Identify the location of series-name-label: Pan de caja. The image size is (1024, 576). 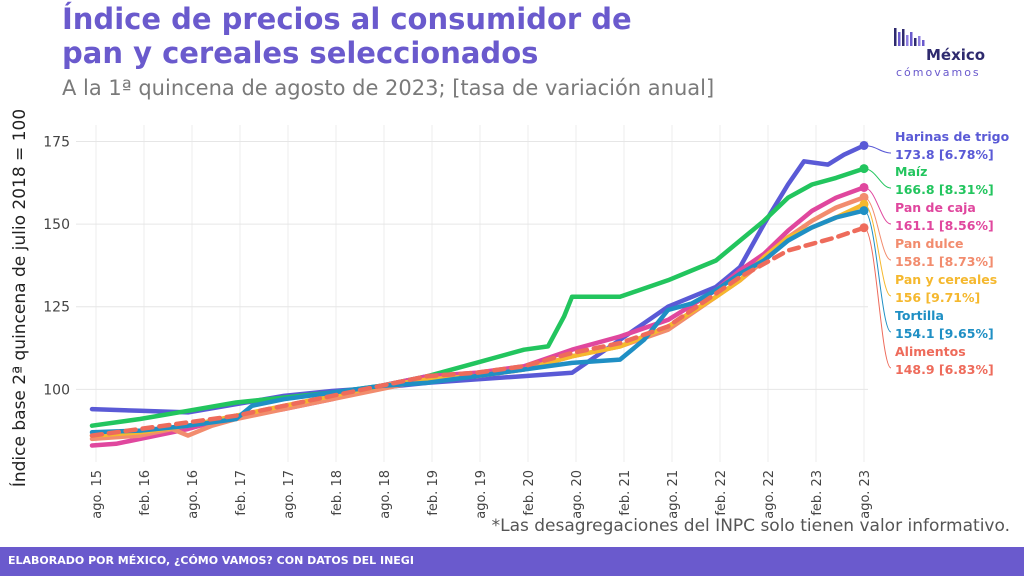
(935, 207).